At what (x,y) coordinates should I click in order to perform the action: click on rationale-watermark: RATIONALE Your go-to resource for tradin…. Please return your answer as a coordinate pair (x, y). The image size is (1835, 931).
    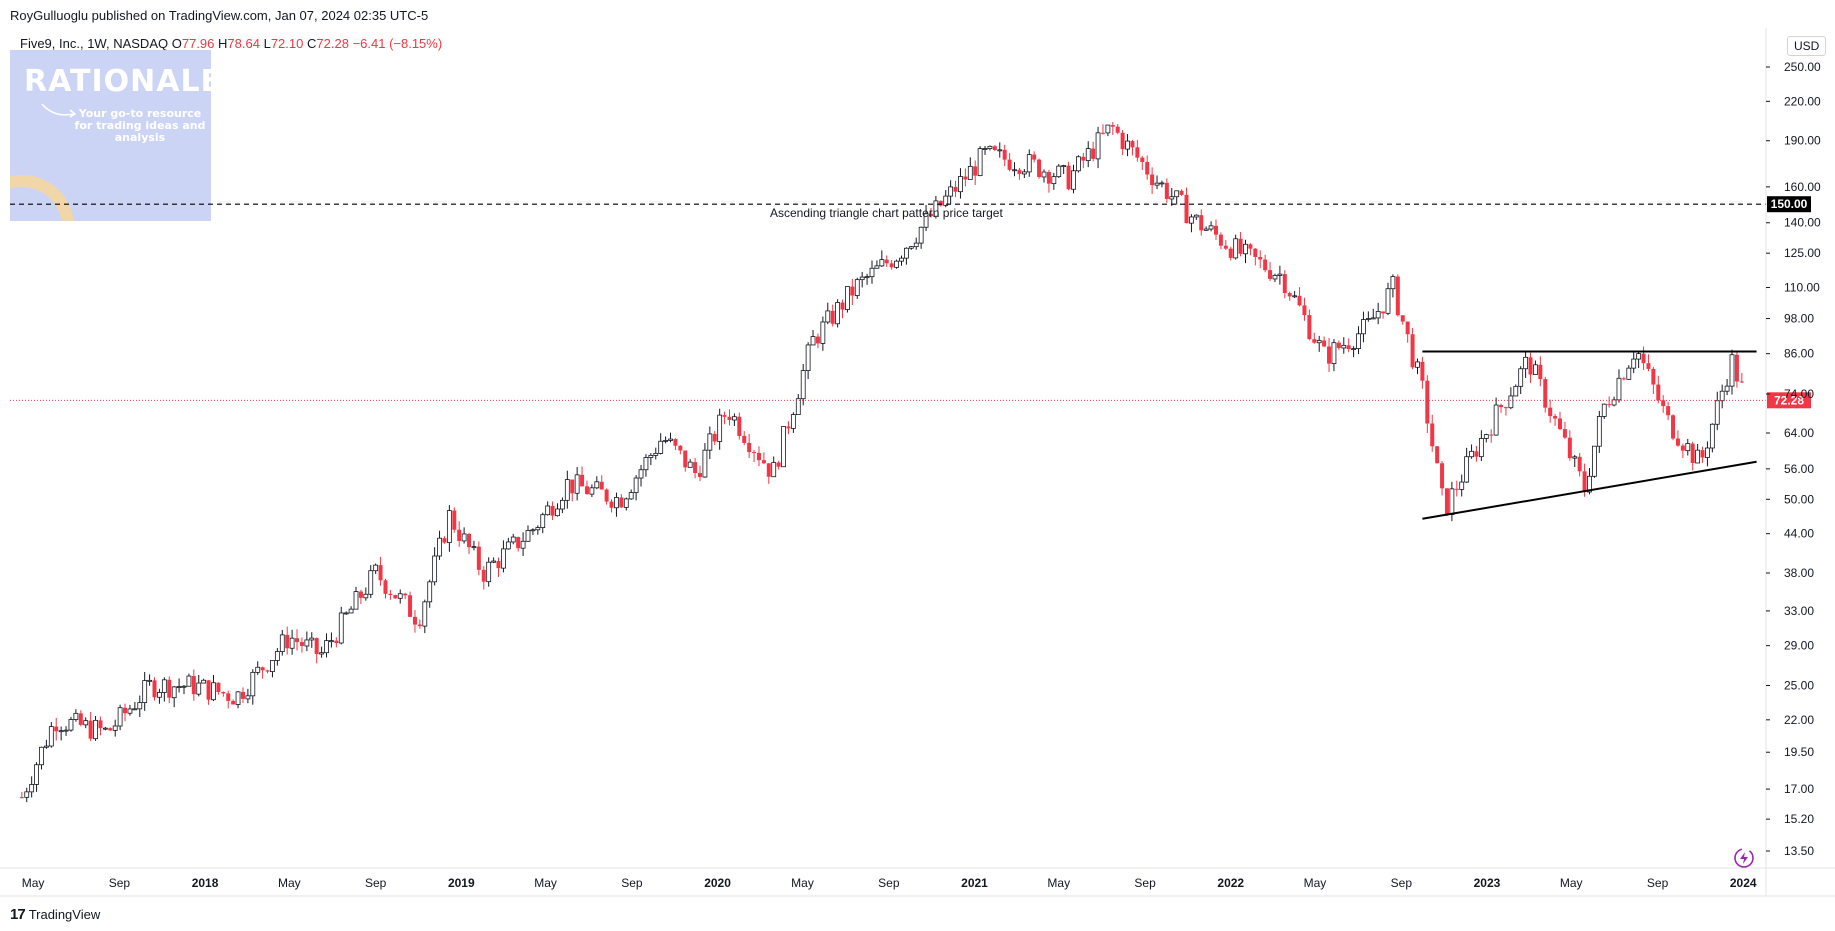
    Looking at the image, I should click on (110, 135).